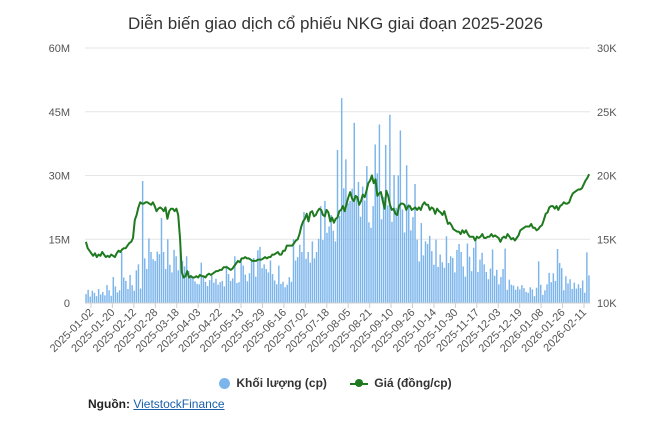 Image resolution: width=671 pixels, height=434 pixels. I want to click on source-link: VietstockFinance, so click(179, 404).